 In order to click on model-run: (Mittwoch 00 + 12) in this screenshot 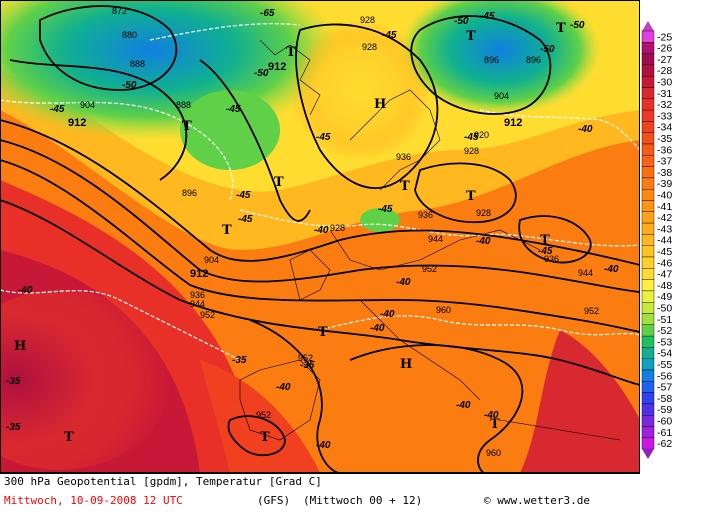, I will do `click(363, 500)`.